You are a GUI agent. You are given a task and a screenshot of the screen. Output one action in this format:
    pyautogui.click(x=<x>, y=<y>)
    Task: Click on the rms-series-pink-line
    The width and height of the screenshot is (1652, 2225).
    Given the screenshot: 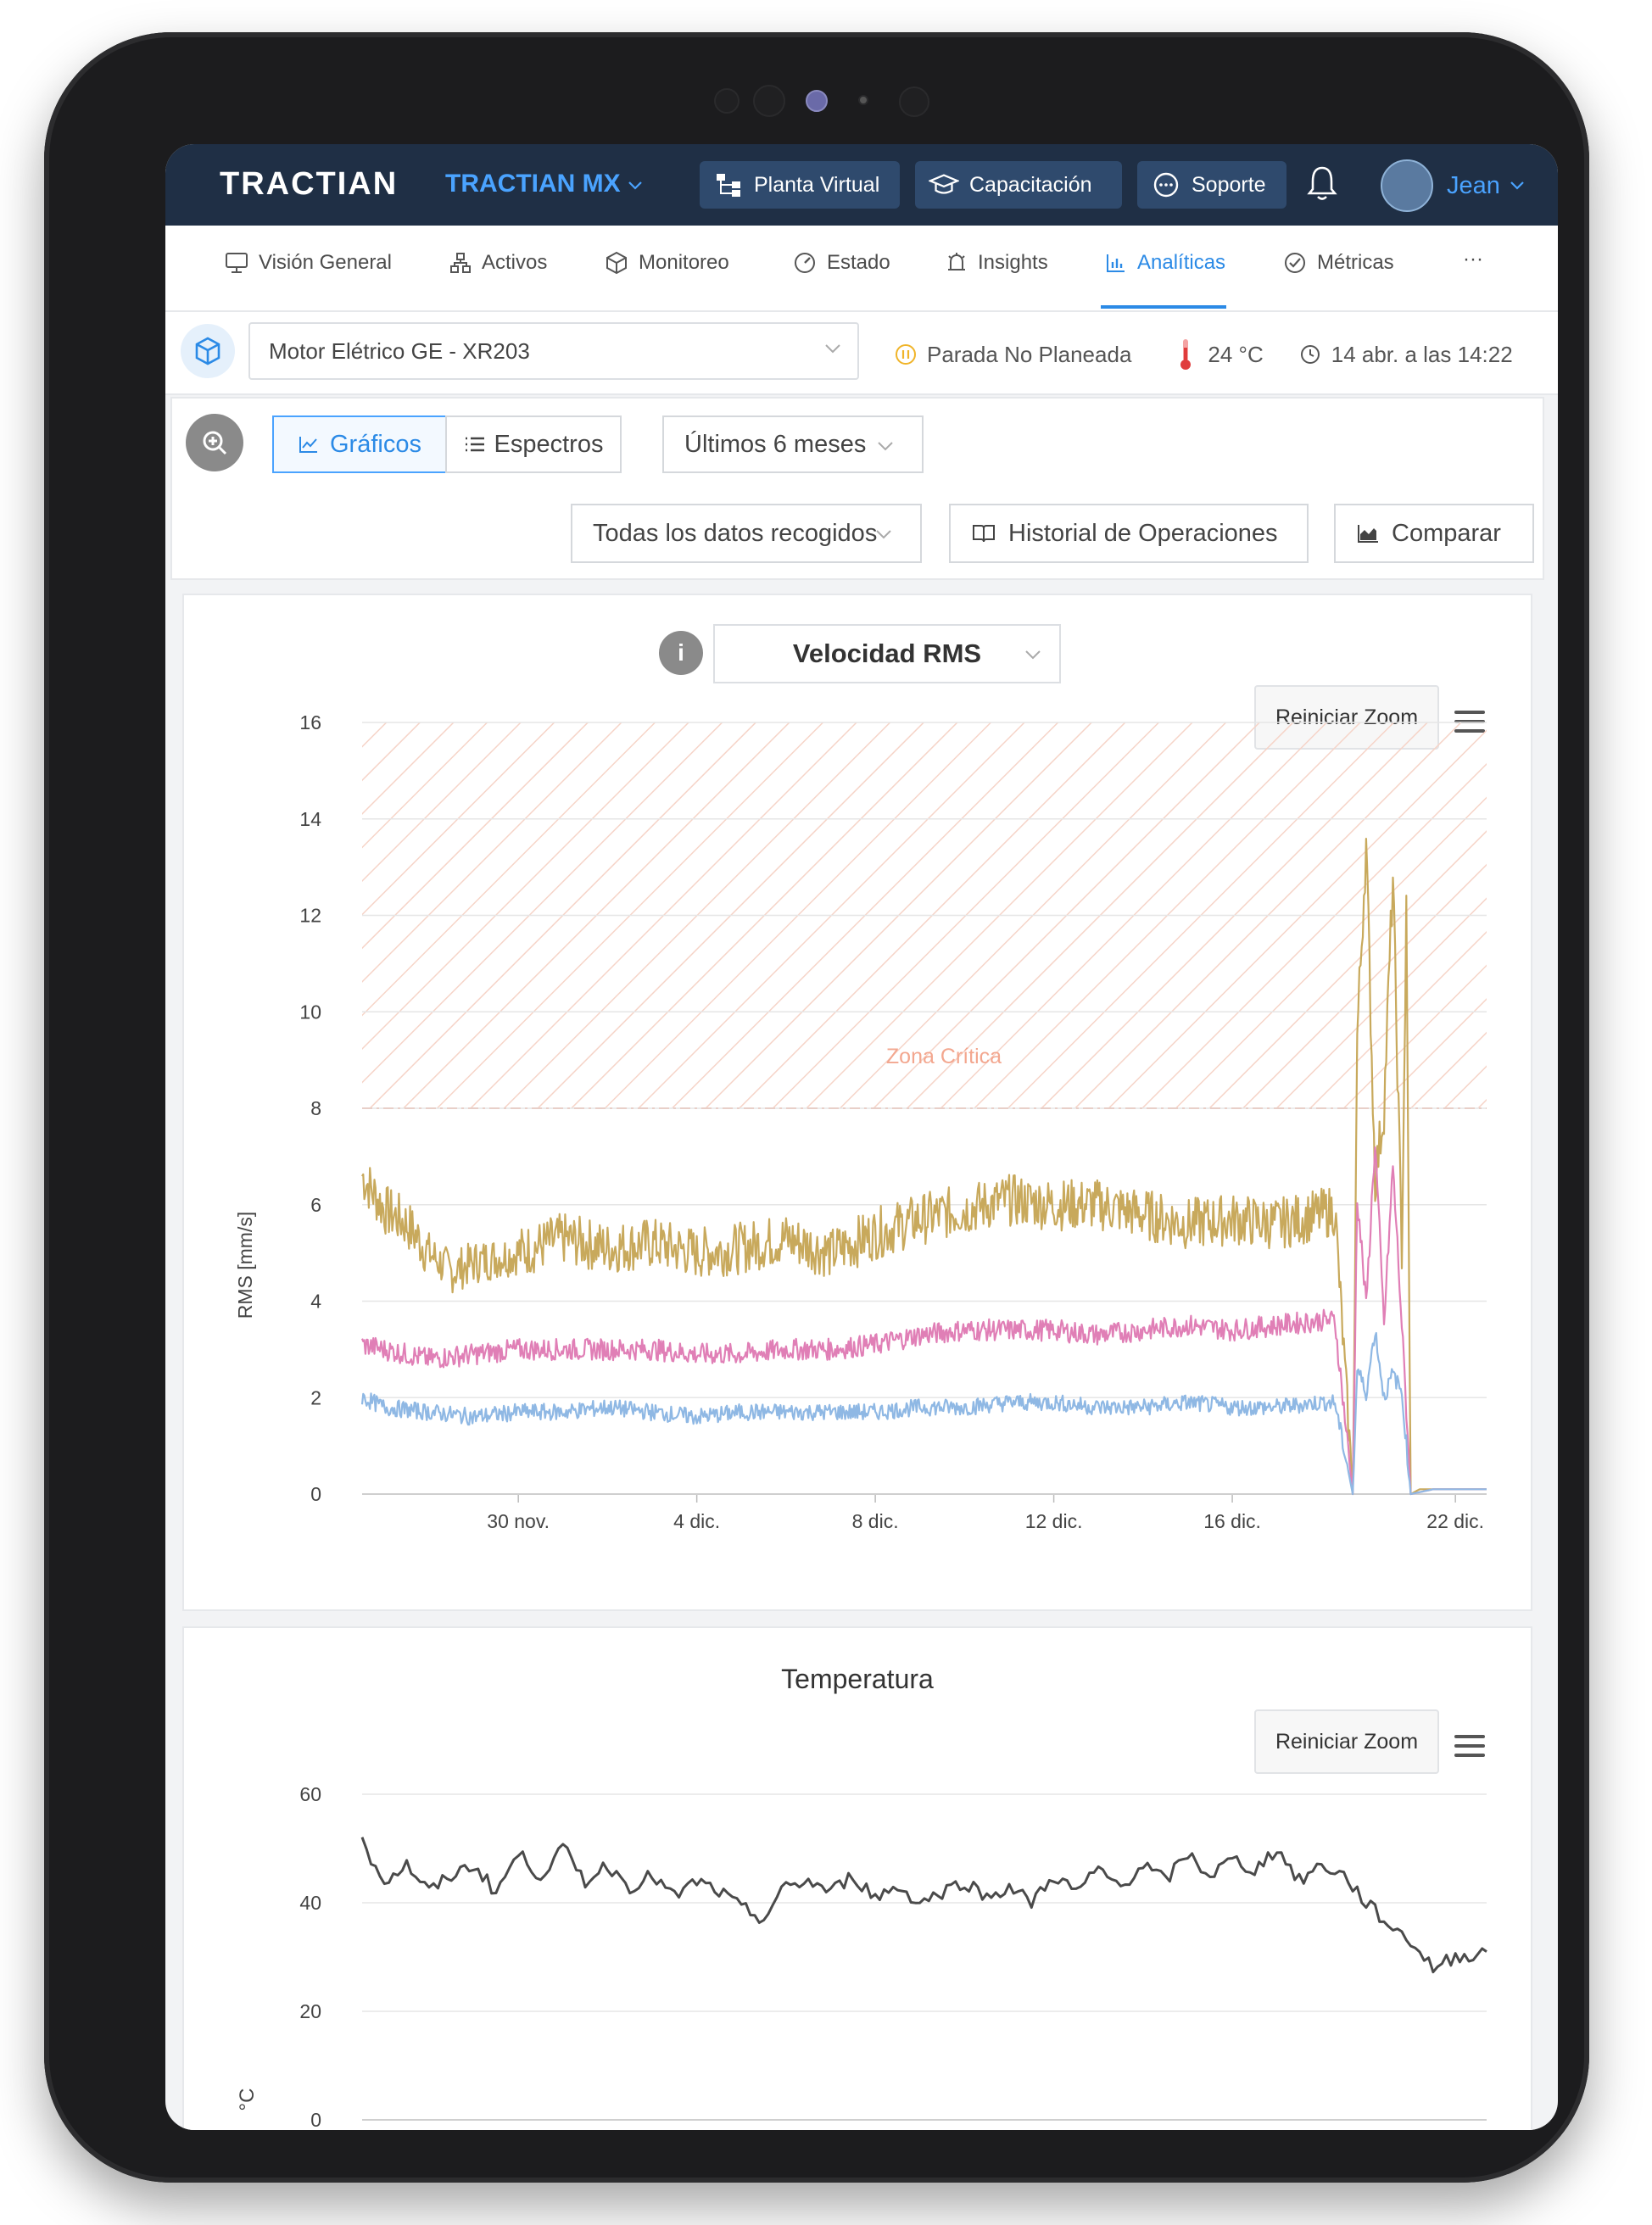 What is the action you would take?
    pyautogui.click(x=923, y=1321)
    